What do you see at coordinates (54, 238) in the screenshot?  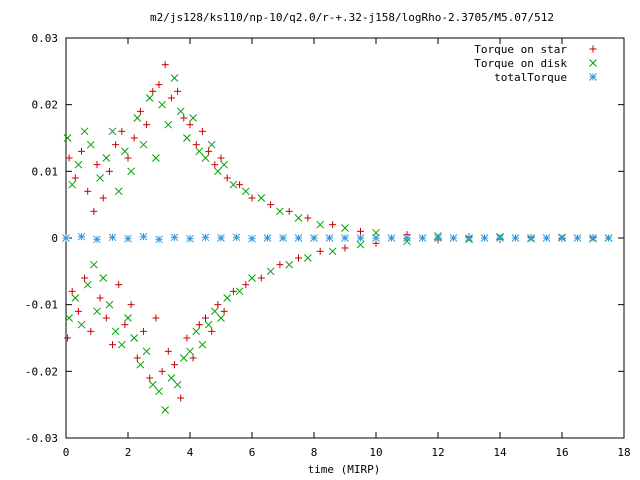 I see `y-tick-label: 0` at bounding box center [54, 238].